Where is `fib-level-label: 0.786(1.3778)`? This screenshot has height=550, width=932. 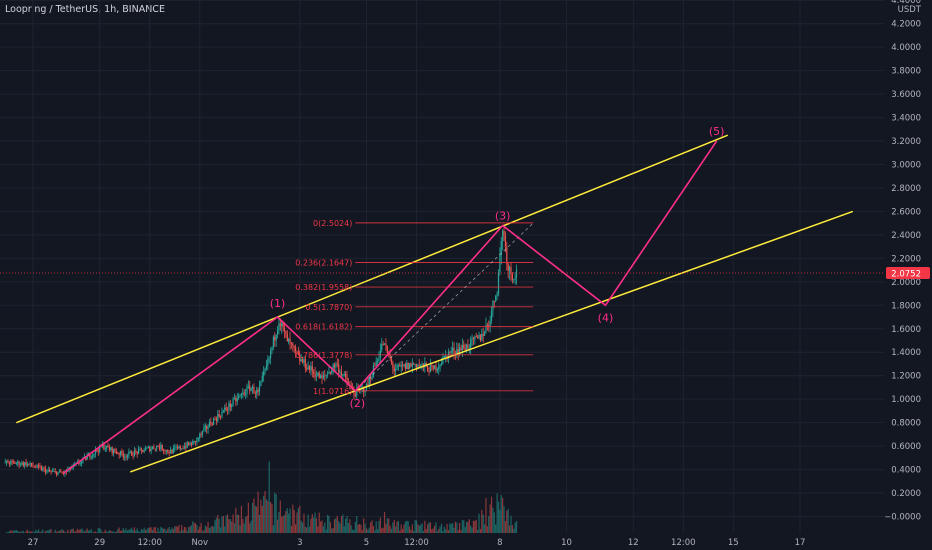 fib-level-label: 0.786(1.3778) is located at coordinates (323, 355).